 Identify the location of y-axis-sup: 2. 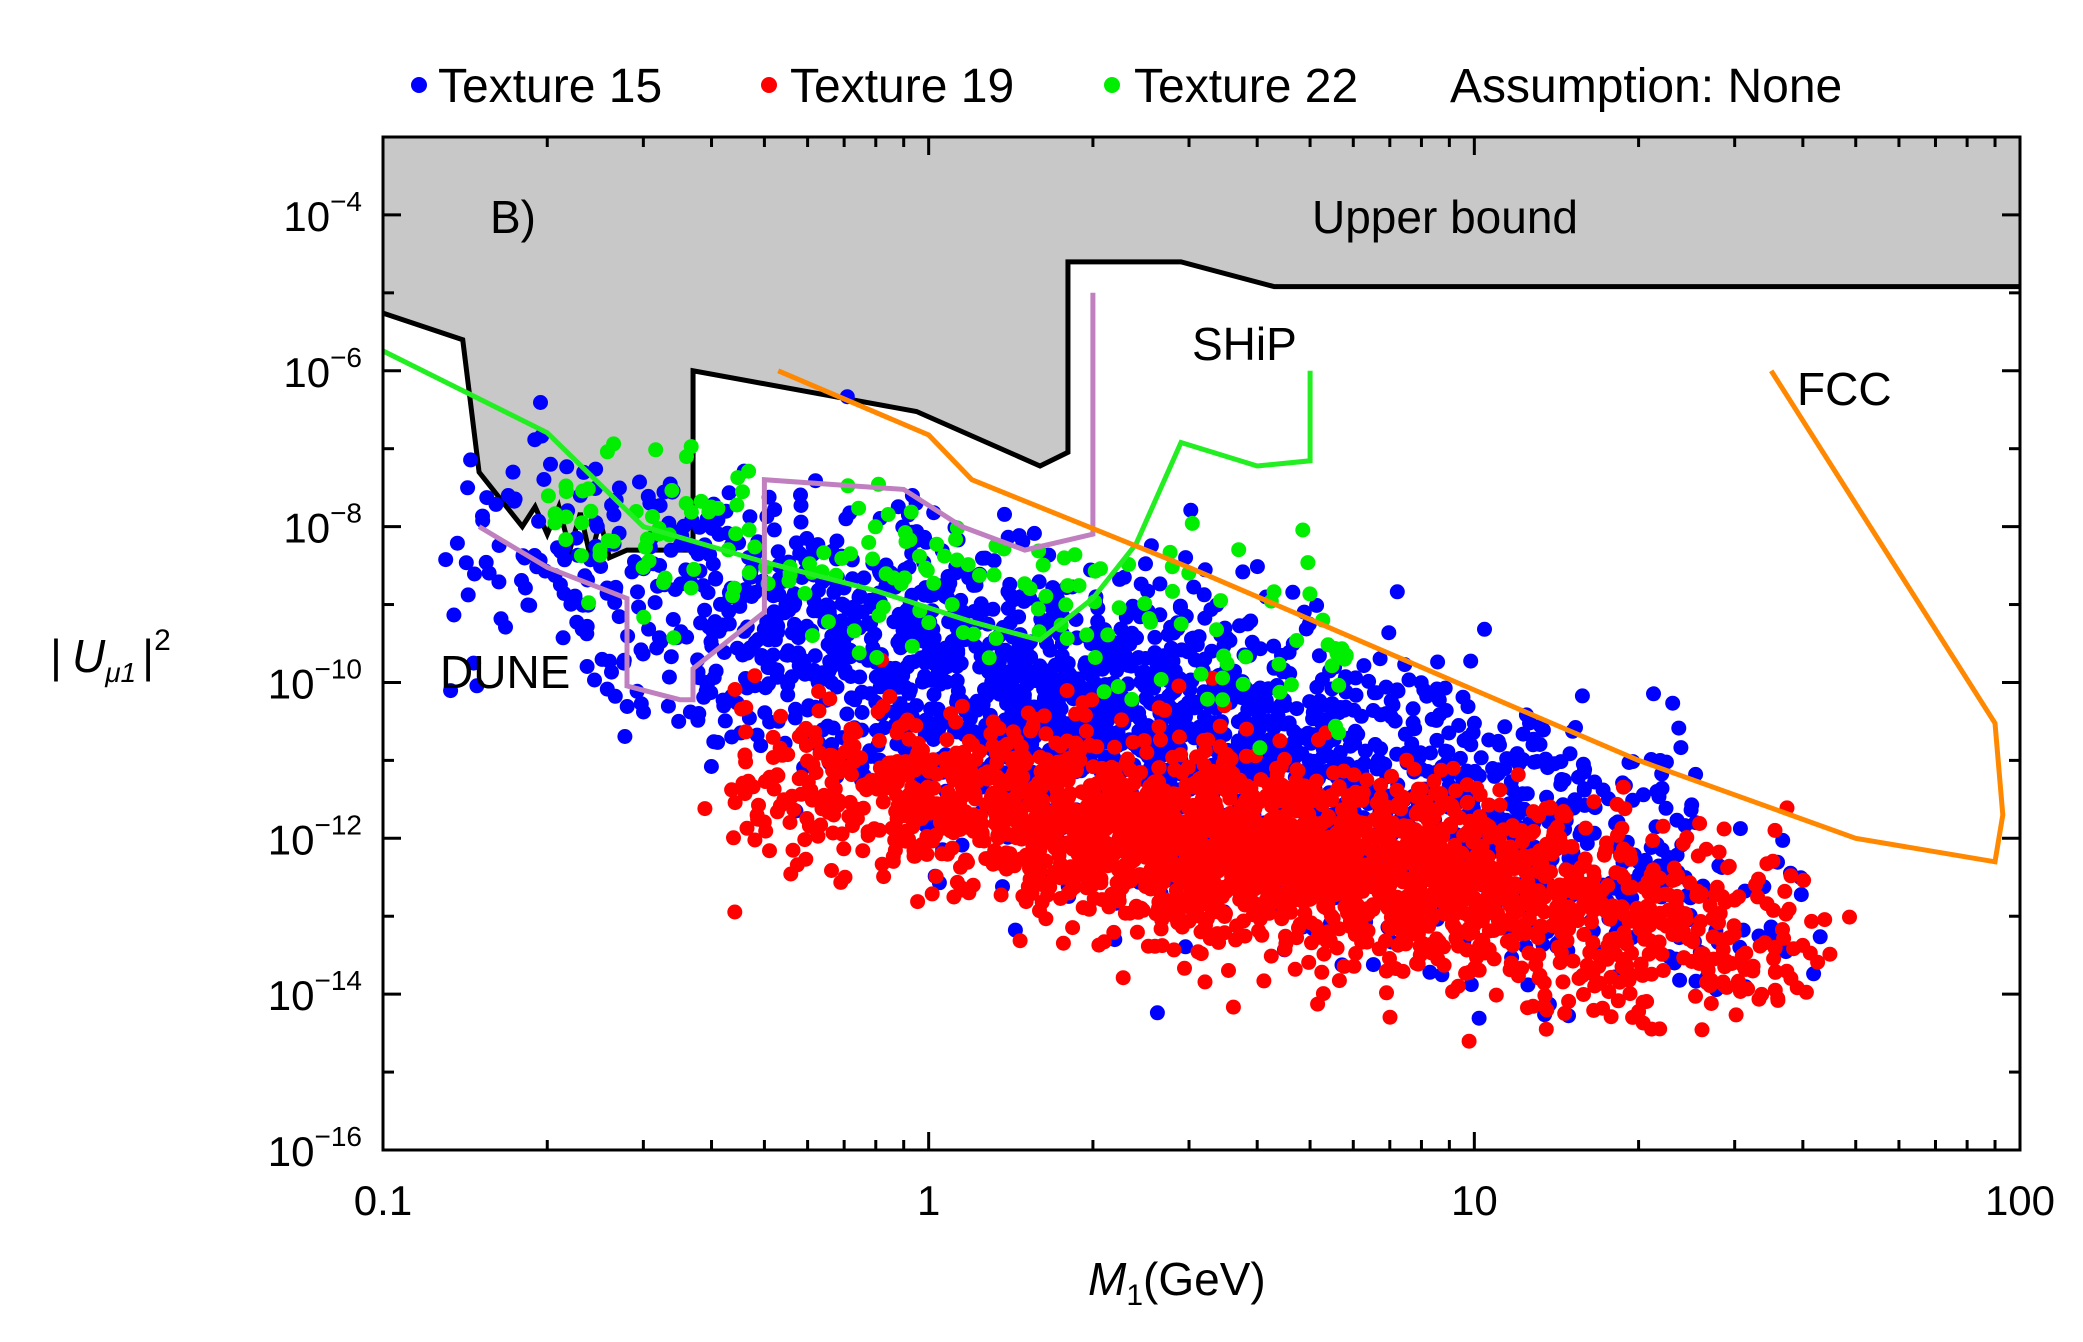
(162, 640).